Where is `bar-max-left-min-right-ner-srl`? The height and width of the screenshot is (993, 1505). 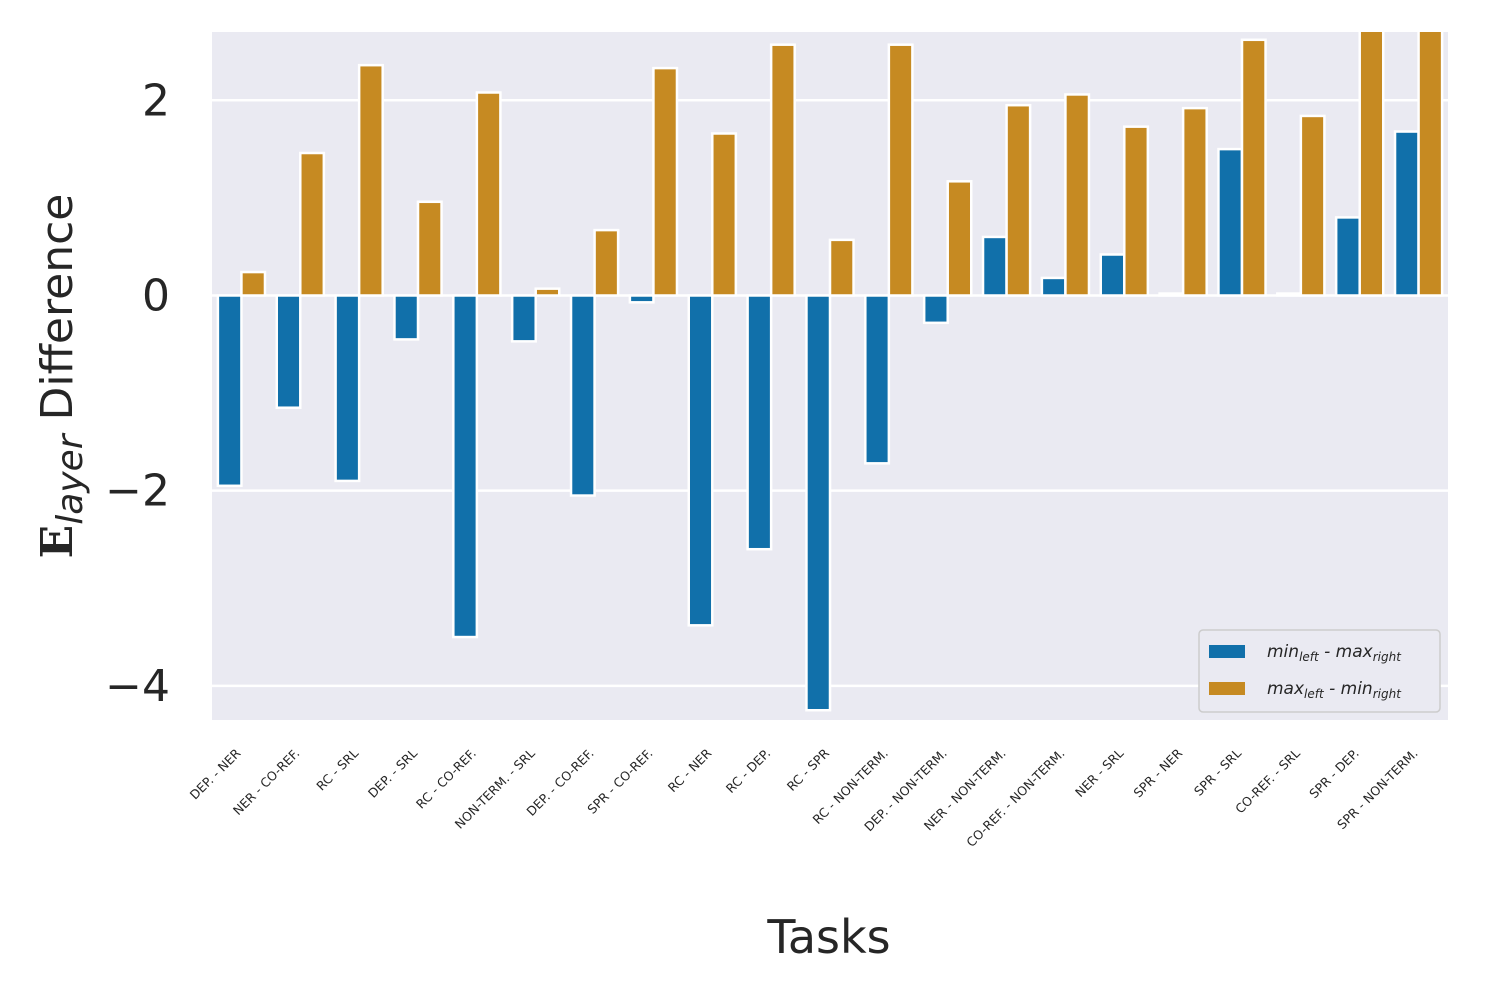 bar-max-left-min-right-ner-srl is located at coordinates (1136, 211).